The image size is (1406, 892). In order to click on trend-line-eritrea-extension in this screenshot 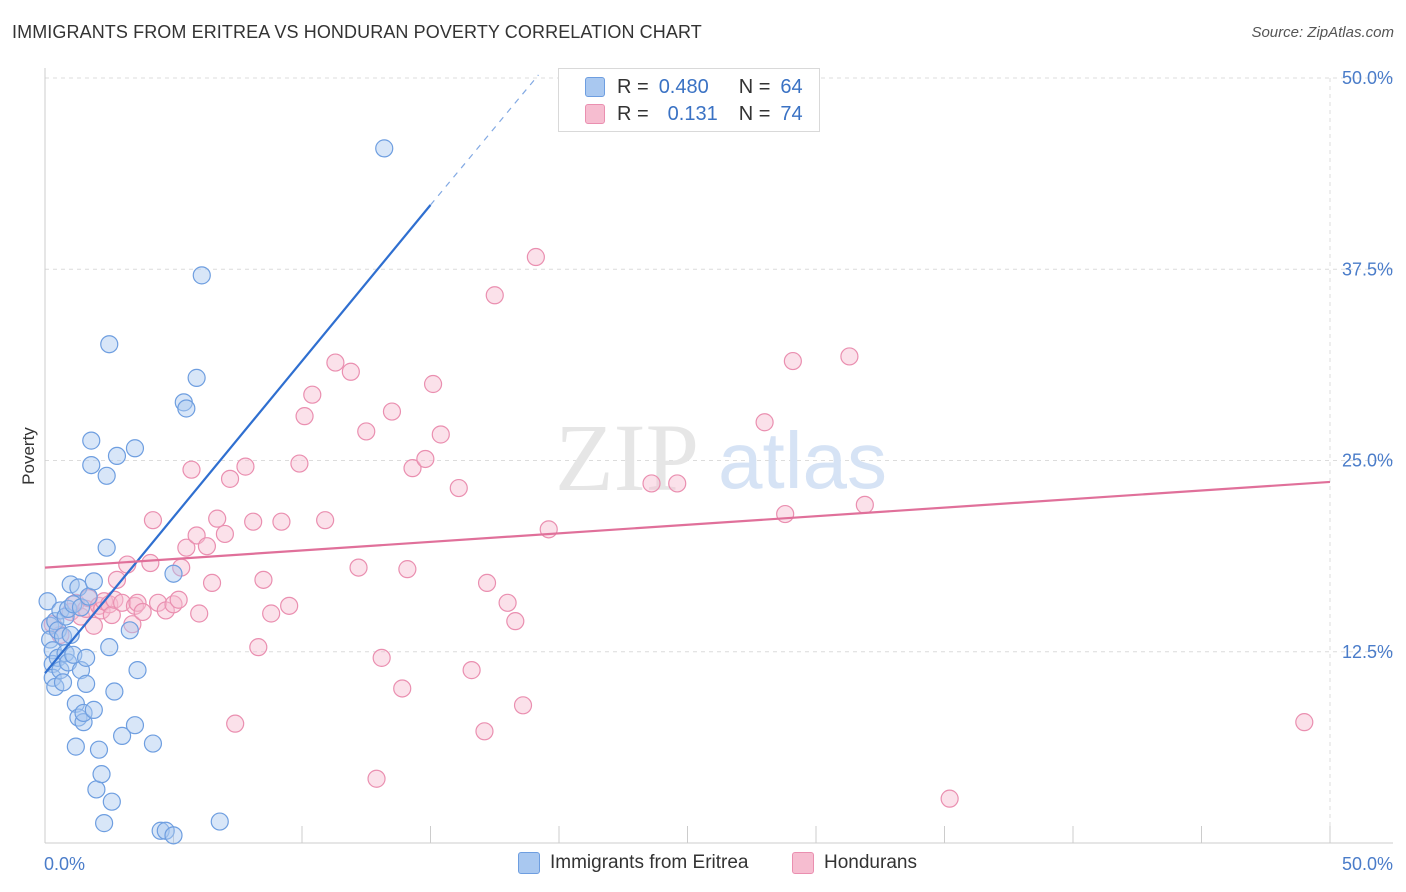, I will do `click(484, 140)`.